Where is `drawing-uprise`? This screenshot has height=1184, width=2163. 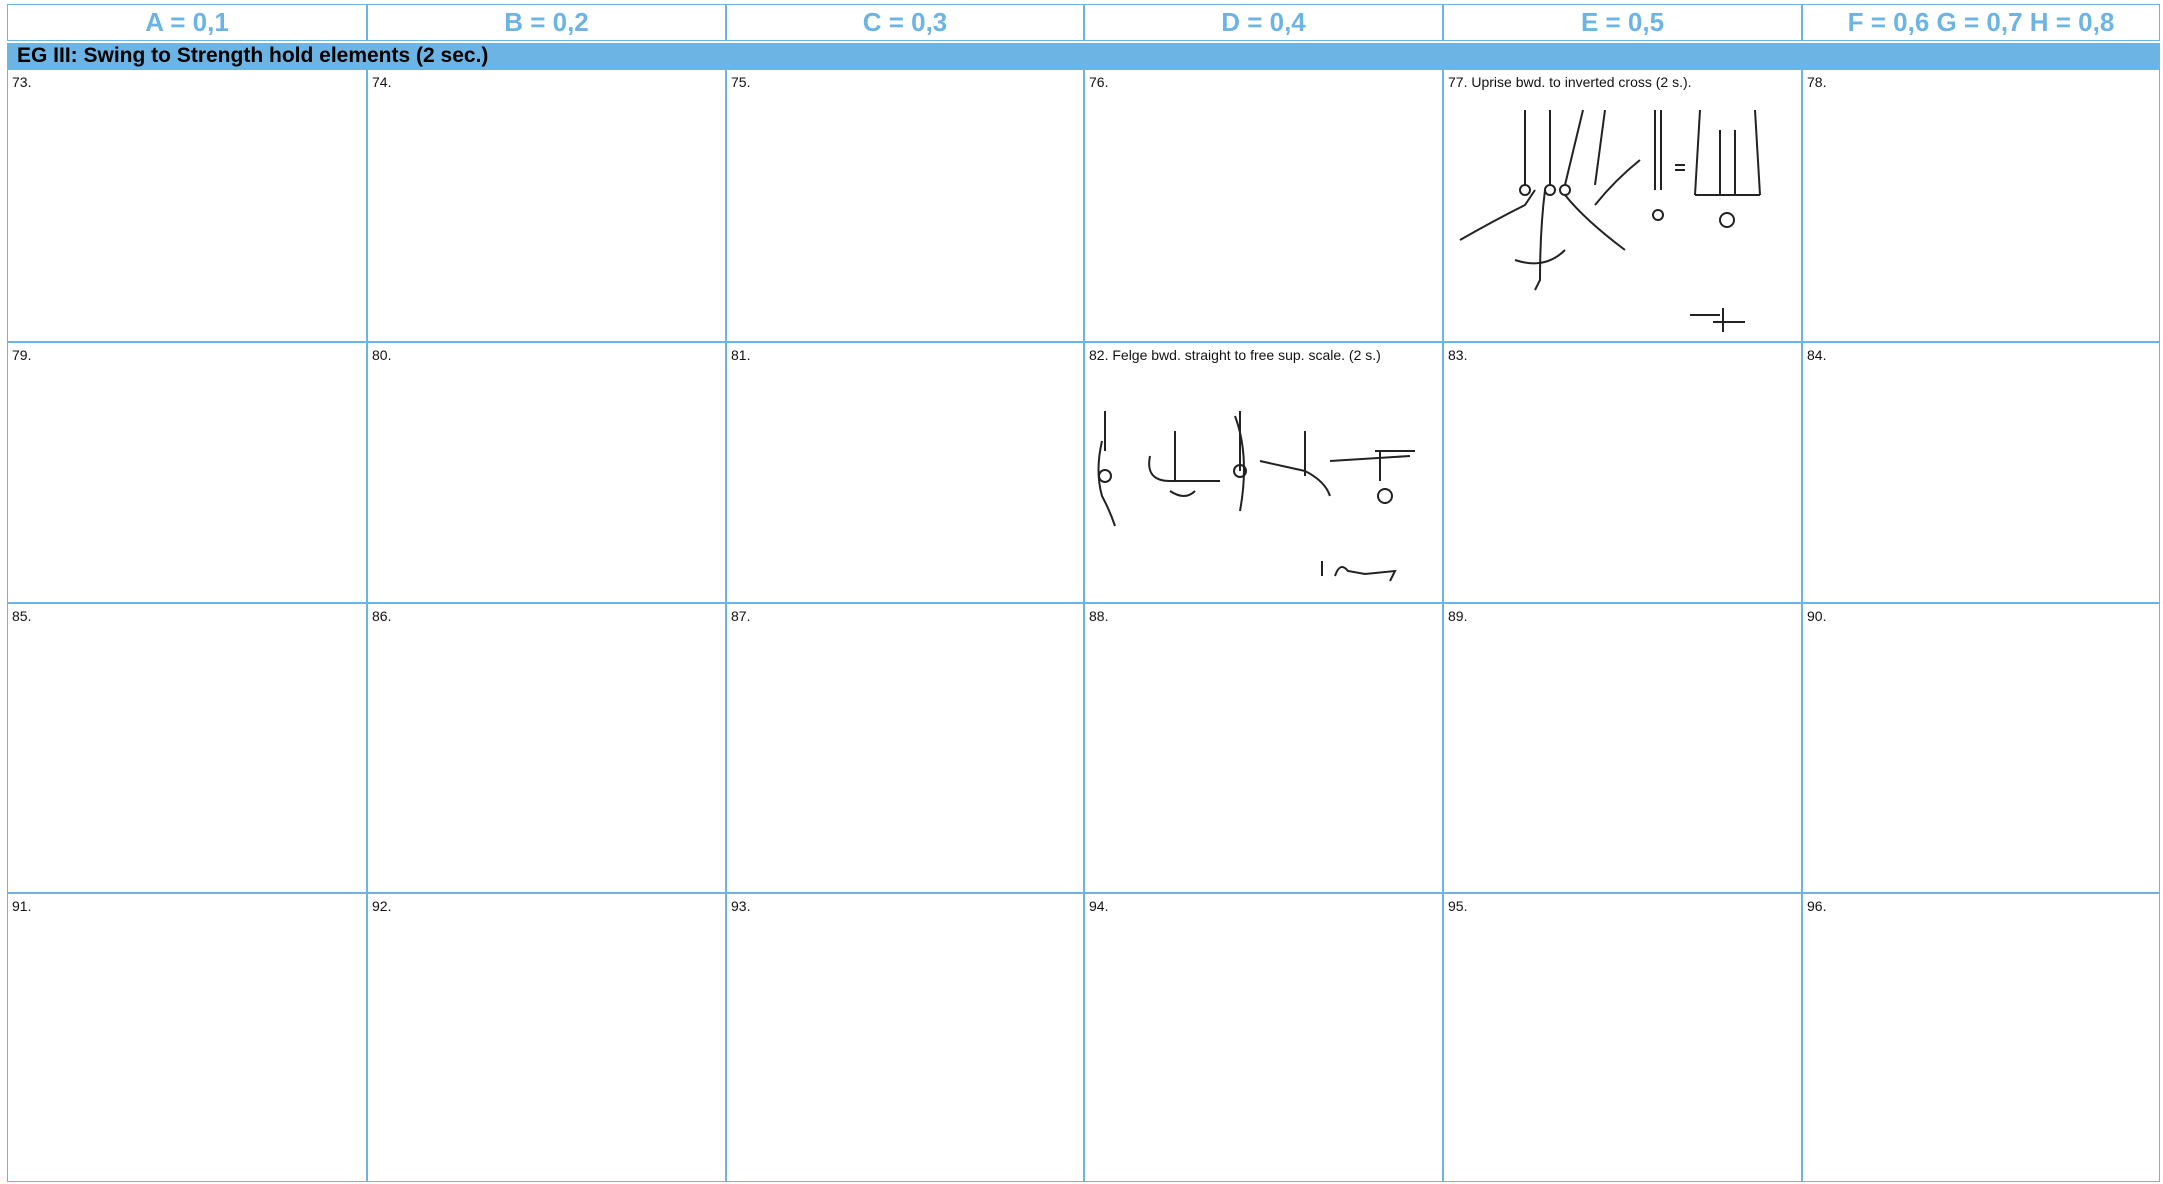 drawing-uprise is located at coordinates (1610, 221).